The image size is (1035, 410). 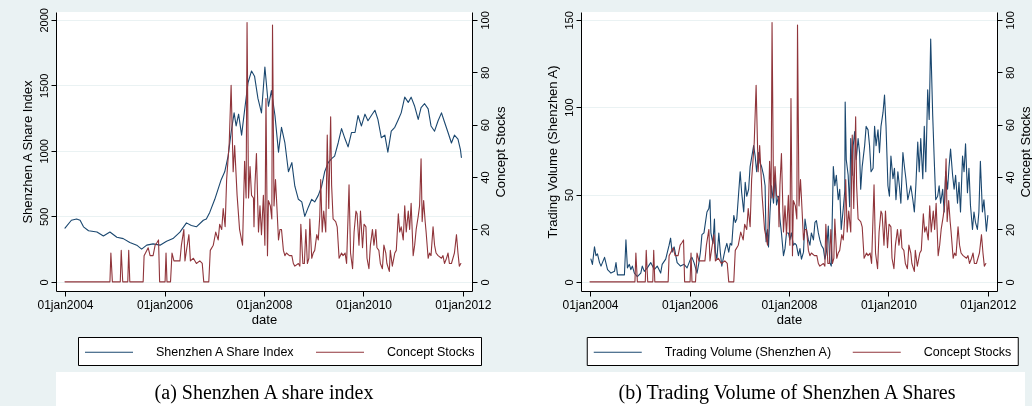 What do you see at coordinates (552, 152) in the screenshot?
I see `y-axis-title: Trading Volume (Shenzhen A)` at bounding box center [552, 152].